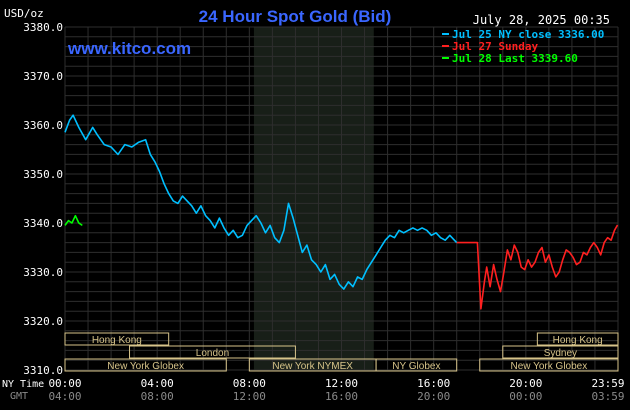 The image size is (630, 410). What do you see at coordinates (537, 267) in the screenshot?
I see `series-line-1: Jul 27 Sunday` at bounding box center [537, 267].